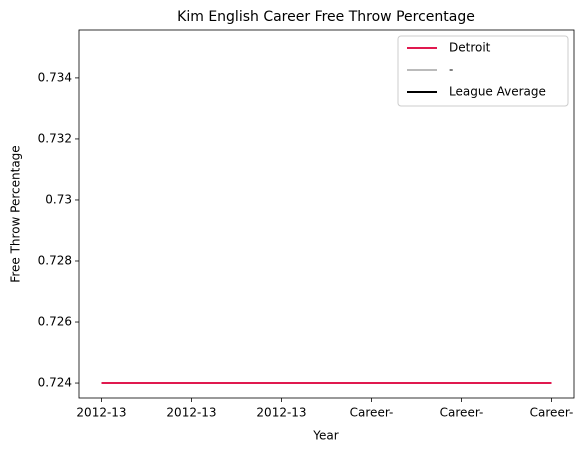 The image size is (588, 457). What do you see at coordinates (16, 213) in the screenshot?
I see `y-axis-label: Free Throw Percentage` at bounding box center [16, 213].